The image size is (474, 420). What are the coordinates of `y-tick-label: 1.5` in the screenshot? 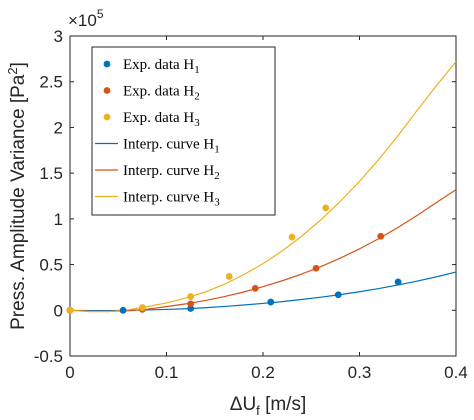 It's located at (51, 173).